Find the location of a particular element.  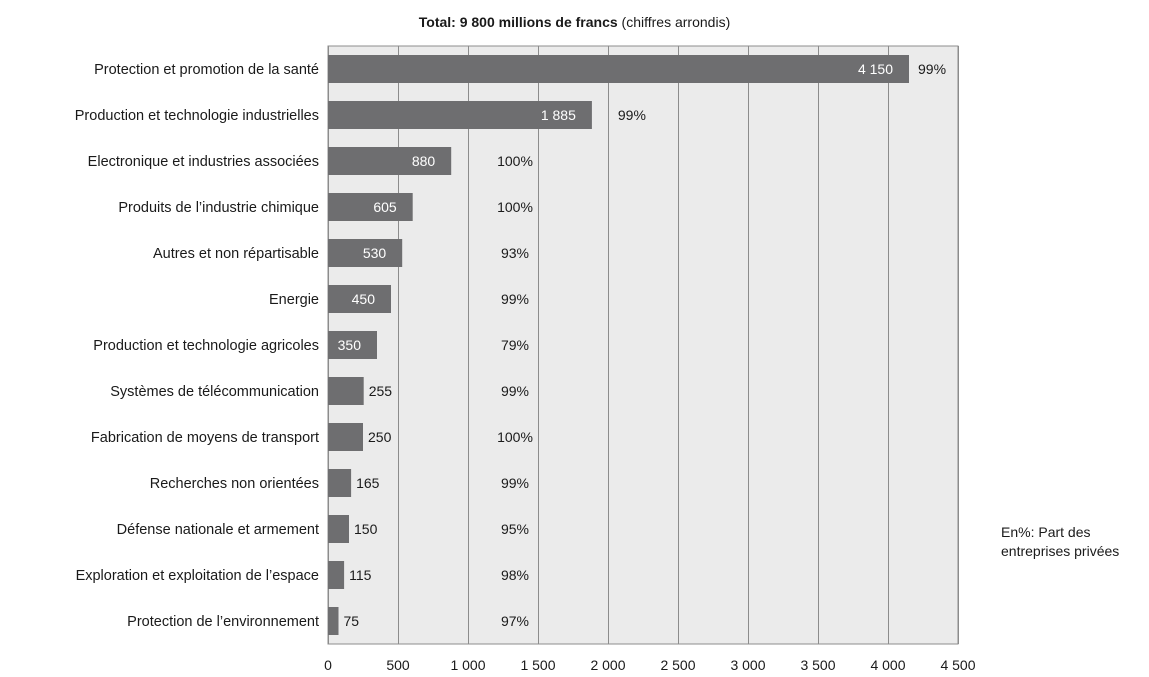

bar-percent-label: 97% is located at coordinates (515, 621).